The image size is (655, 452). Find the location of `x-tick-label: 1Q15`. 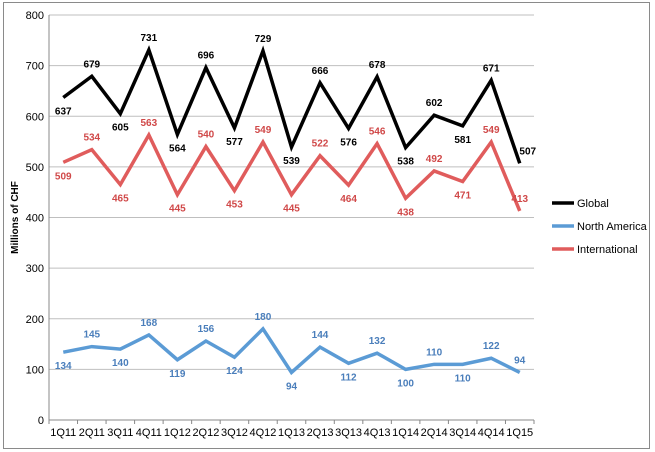

x-tick-label: 1Q15 is located at coordinates (519, 433).